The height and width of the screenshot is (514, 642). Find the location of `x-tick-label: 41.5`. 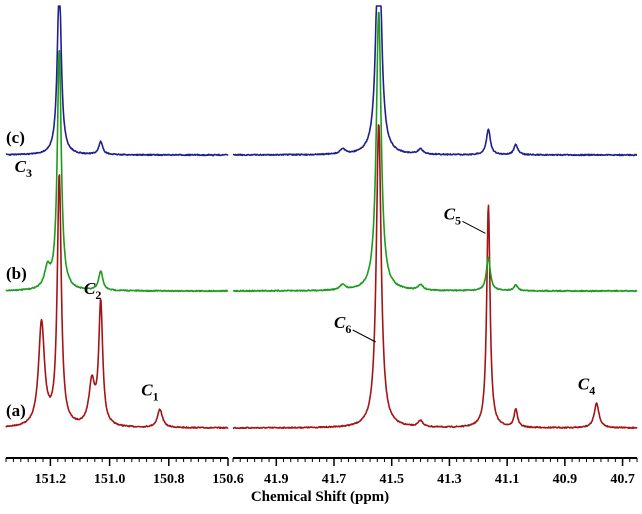

x-tick-label: 41.5 is located at coordinates (391, 479).